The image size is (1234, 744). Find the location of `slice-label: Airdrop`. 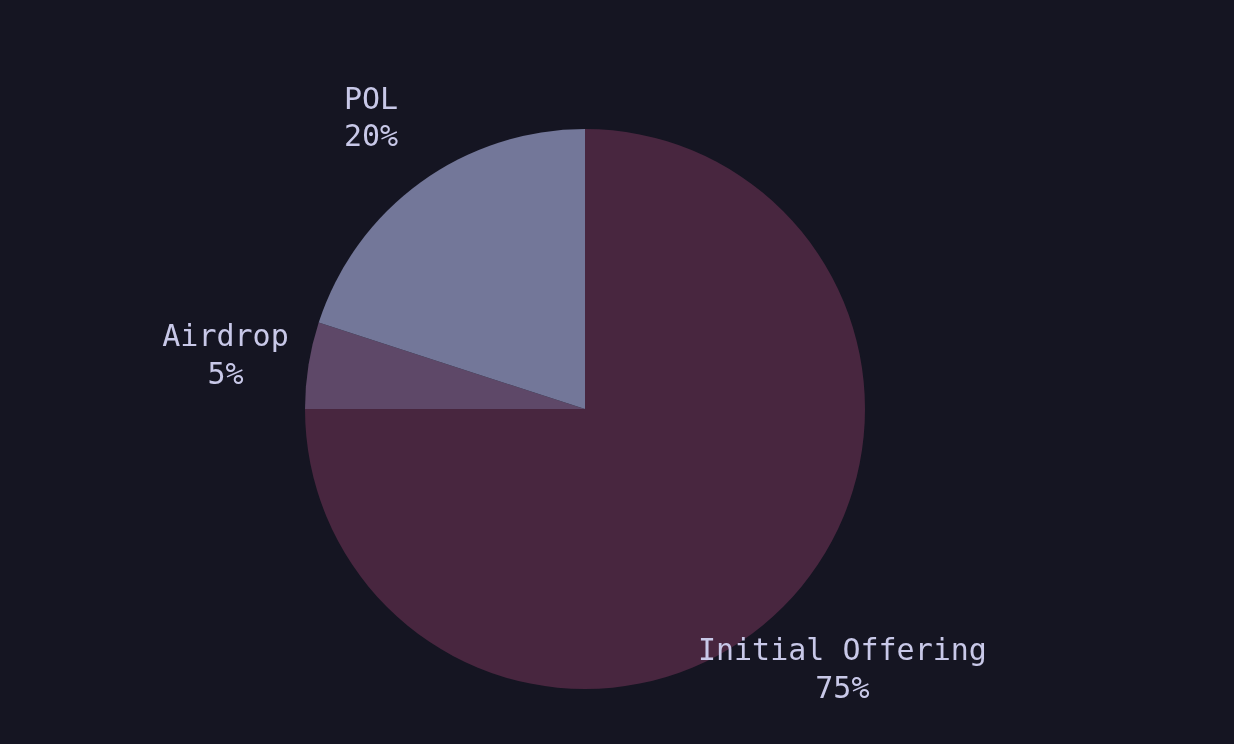

slice-label: Airdrop is located at coordinates (225, 336).